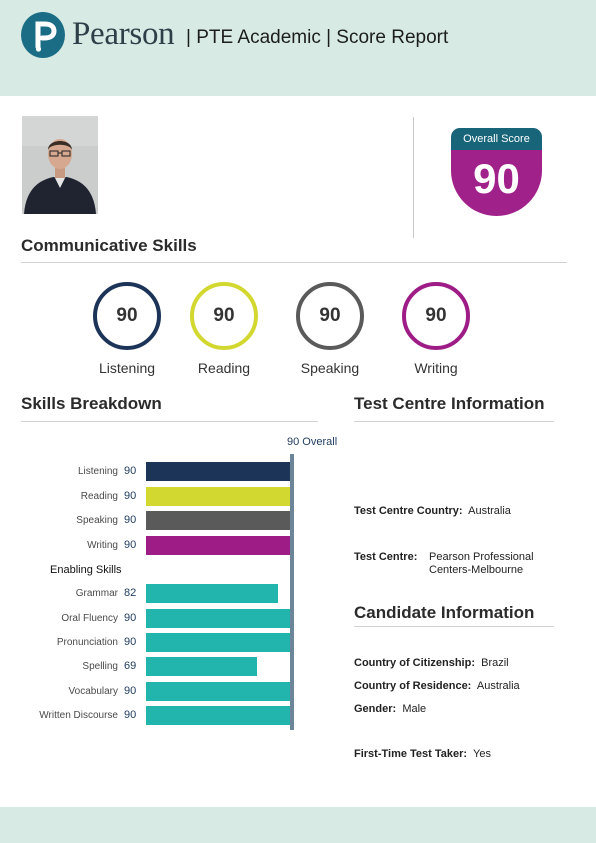 This screenshot has height=843, width=596. I want to click on overall-marker-line, so click(292, 592).